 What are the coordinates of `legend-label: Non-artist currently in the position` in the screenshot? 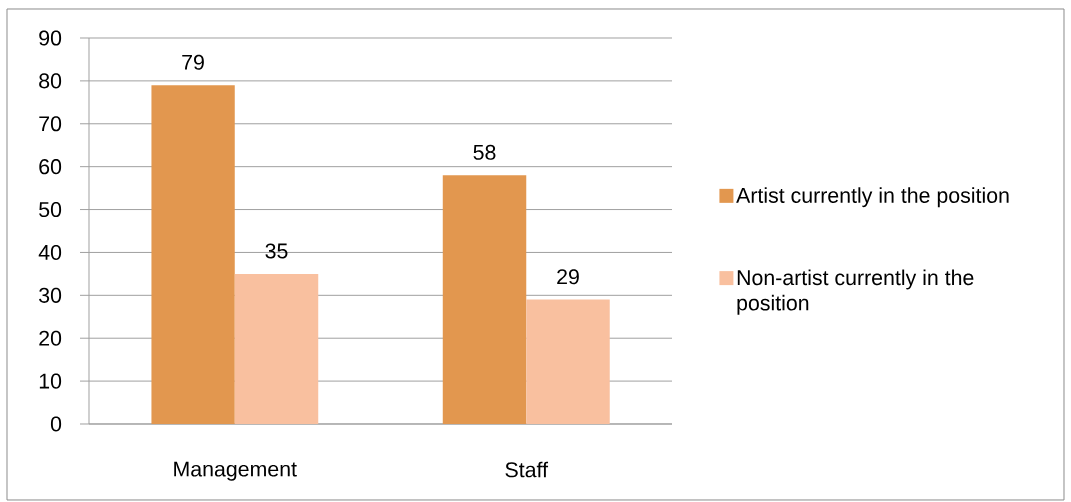 It's located at (855, 292).